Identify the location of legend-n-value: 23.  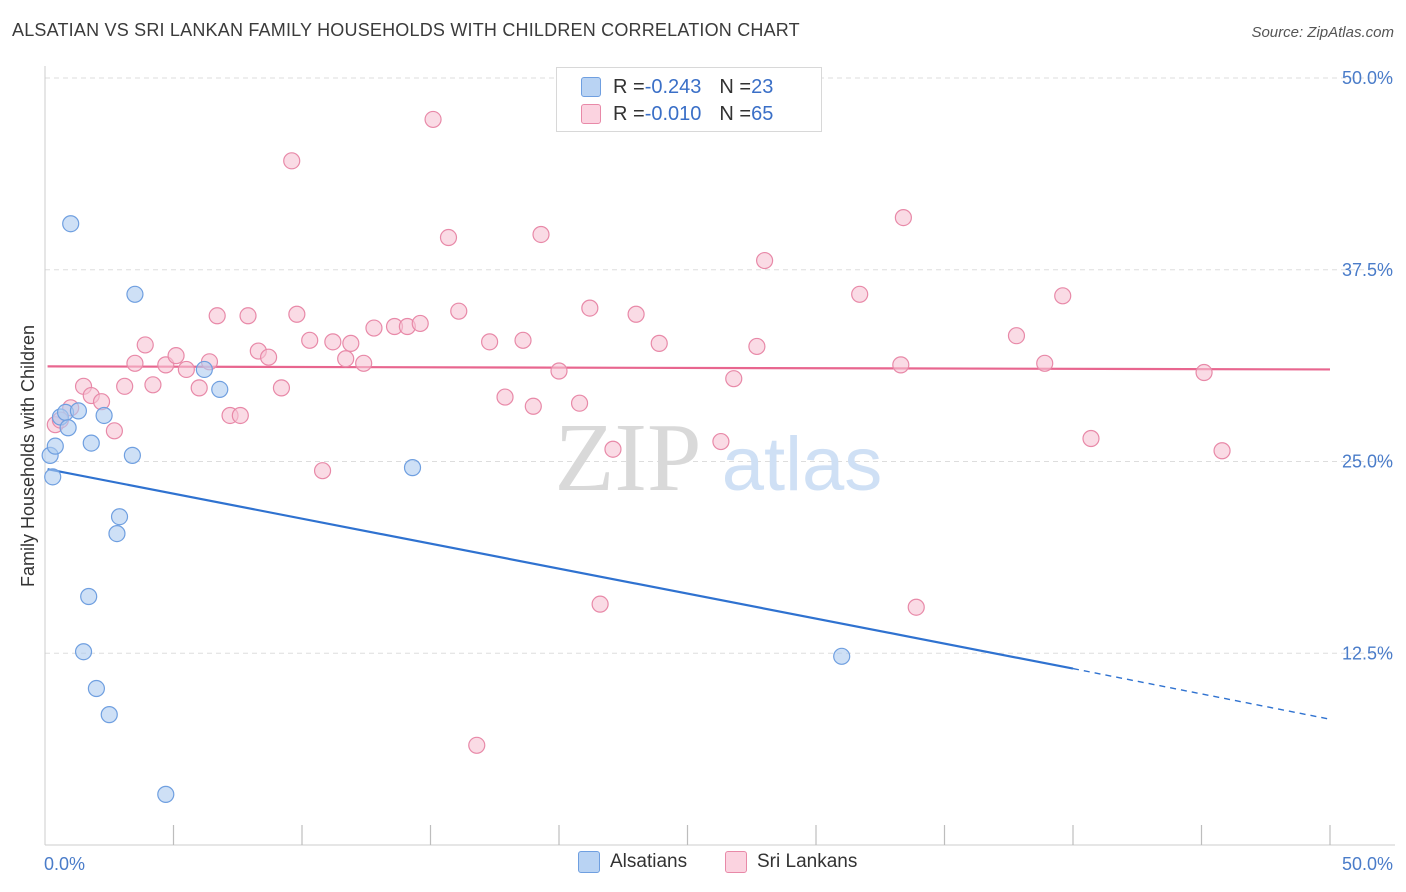
(762, 86).